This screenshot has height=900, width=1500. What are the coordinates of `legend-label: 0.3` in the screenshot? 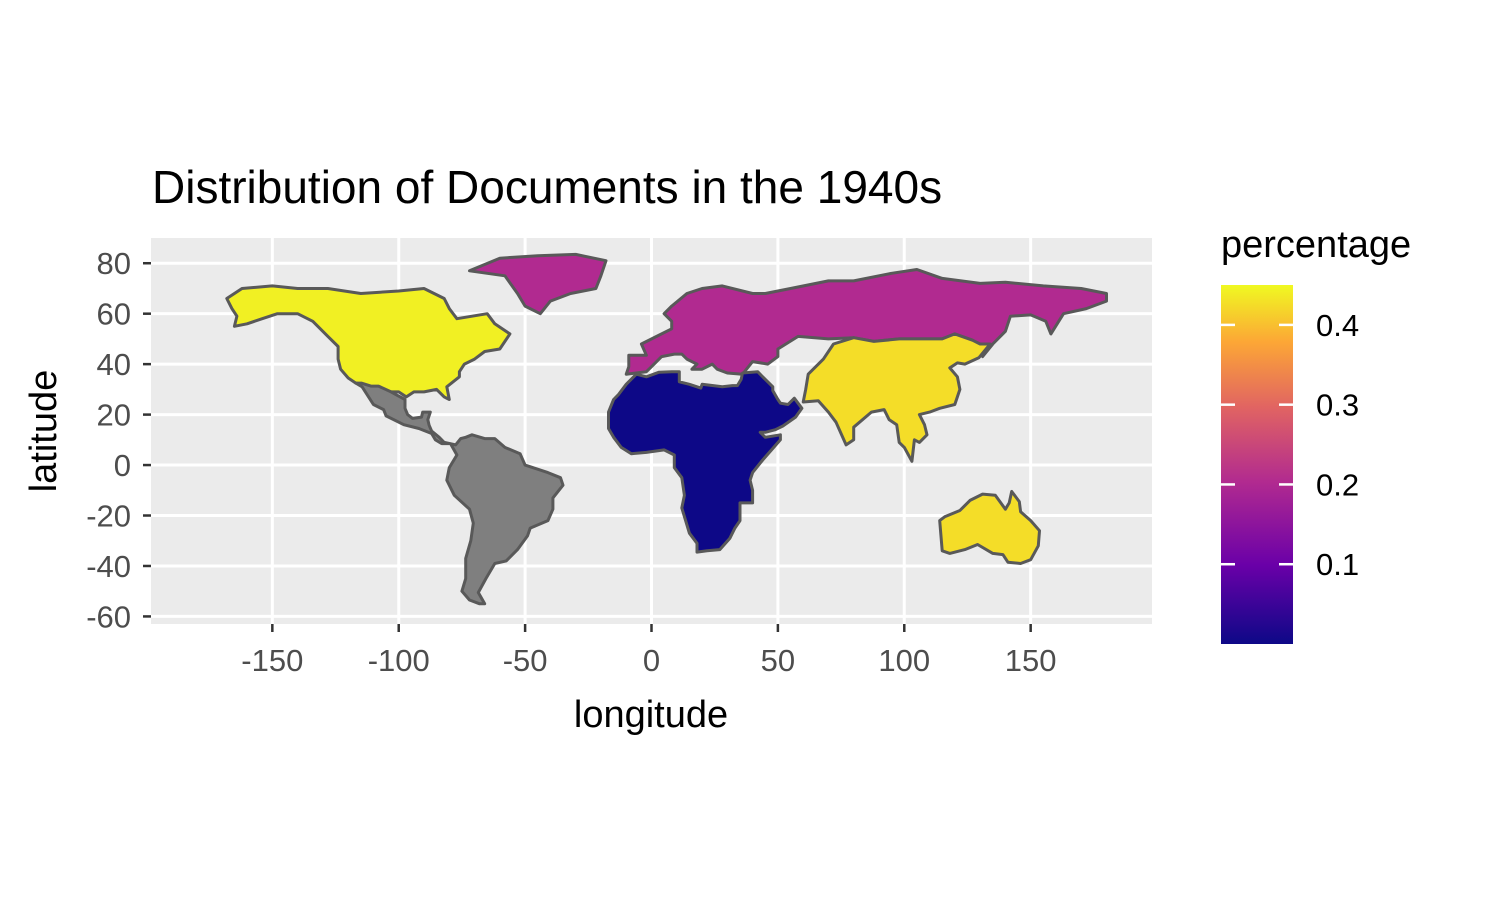 It's located at (1337, 405).